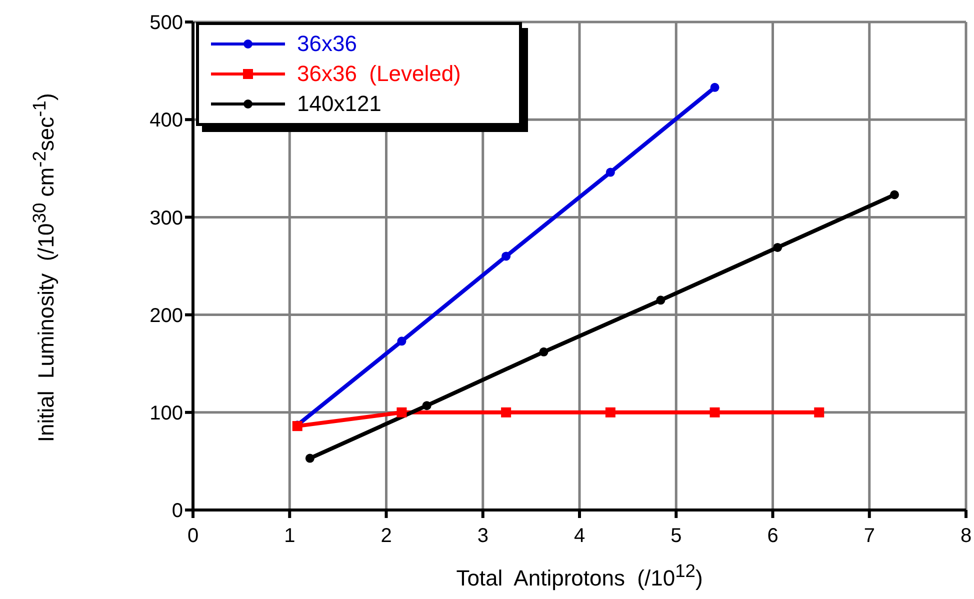 Image resolution: width=974 pixels, height=599 pixels. What do you see at coordinates (177, 511) in the screenshot?
I see `y-tick-label: 0` at bounding box center [177, 511].